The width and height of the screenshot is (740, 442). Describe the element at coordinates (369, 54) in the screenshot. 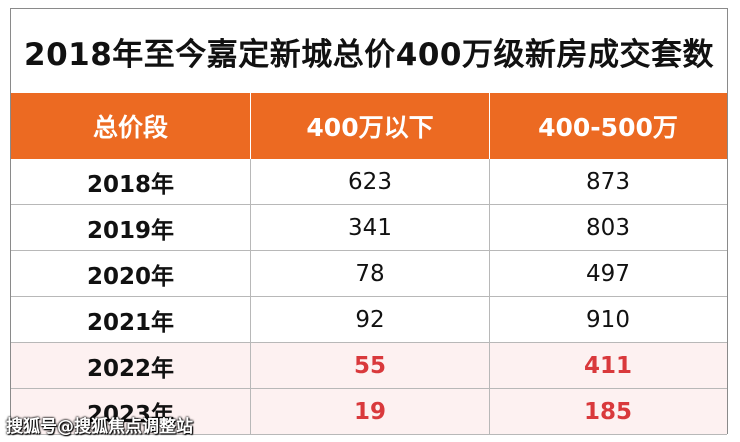

I see `table-title: 2018年至今嘉定新城总价400万级新房成交套数` at that location.